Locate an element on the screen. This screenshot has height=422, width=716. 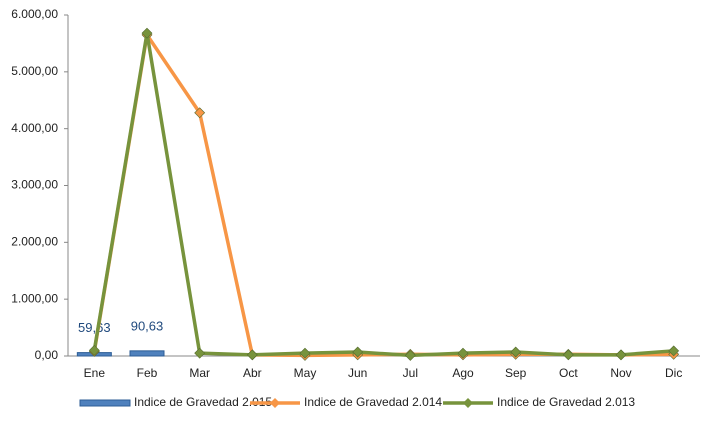
y-tick-label: 2.000,00 is located at coordinates (34, 242).